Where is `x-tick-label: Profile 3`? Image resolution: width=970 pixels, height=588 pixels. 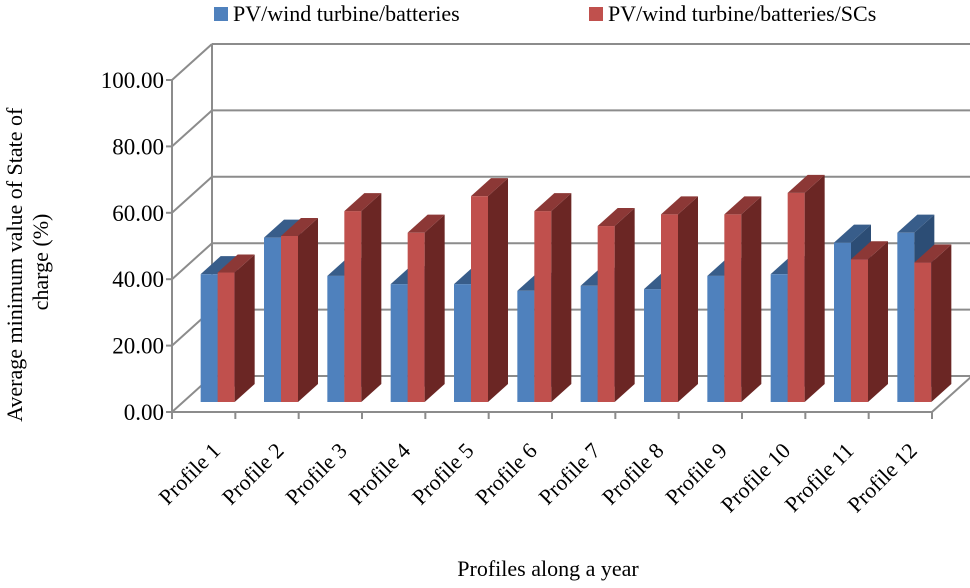 x-tick-label: Profile 3 is located at coordinates (316, 474).